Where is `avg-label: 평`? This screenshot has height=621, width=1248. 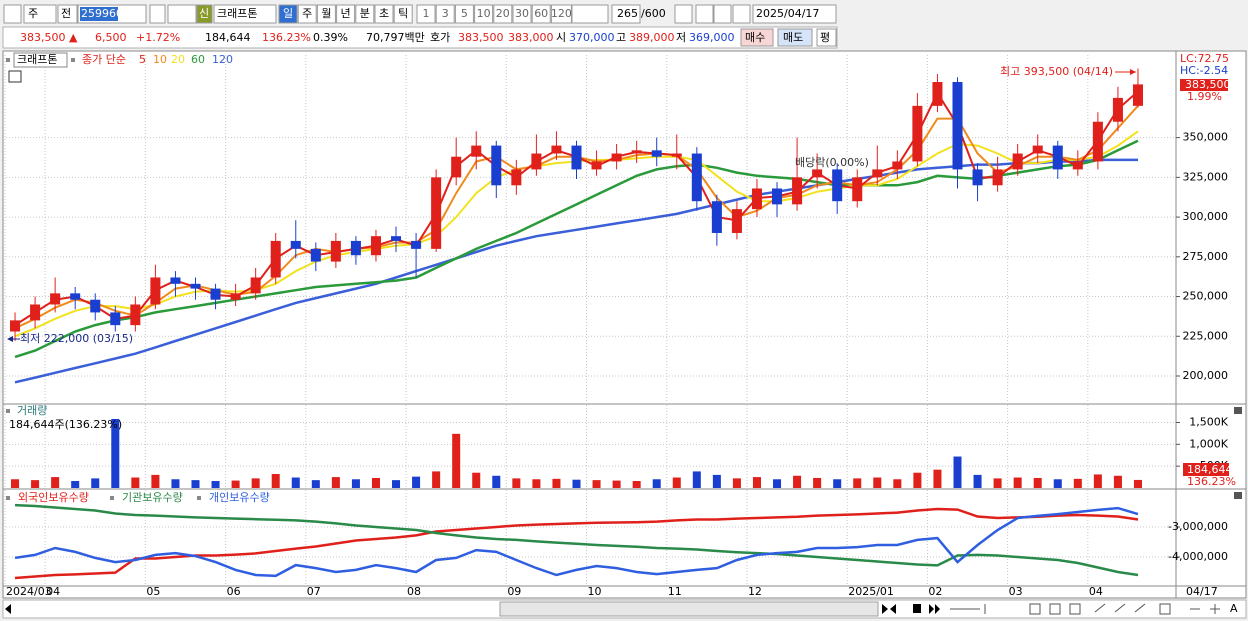
avg-label: 평 is located at coordinates (825, 37).